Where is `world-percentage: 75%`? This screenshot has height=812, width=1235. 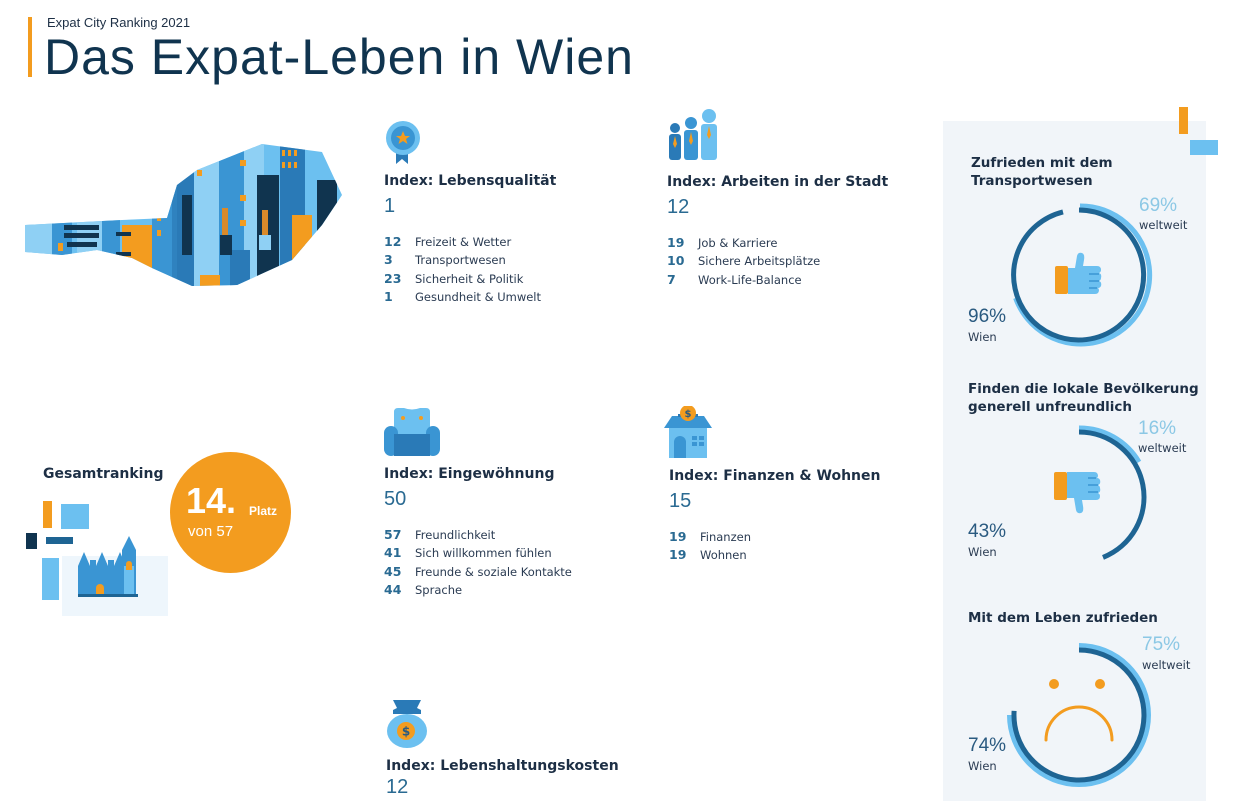
world-percentage: 75% is located at coordinates (1161, 644).